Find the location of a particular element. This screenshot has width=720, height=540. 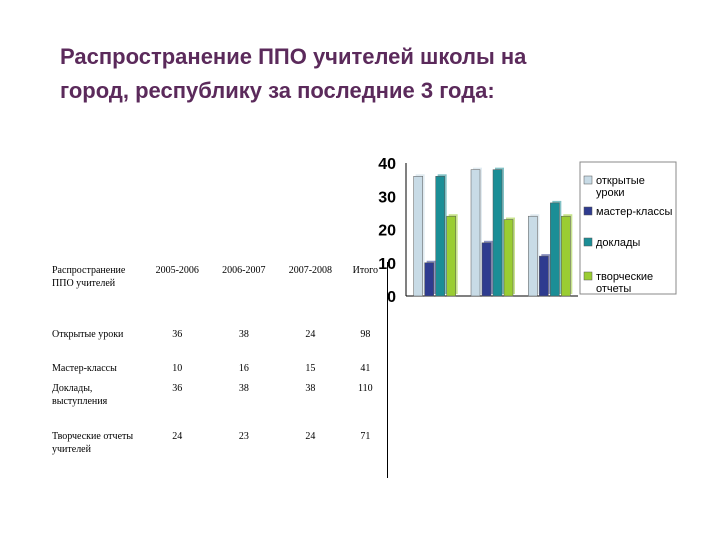

row-label: Мастер-классы is located at coordinates (84, 368).